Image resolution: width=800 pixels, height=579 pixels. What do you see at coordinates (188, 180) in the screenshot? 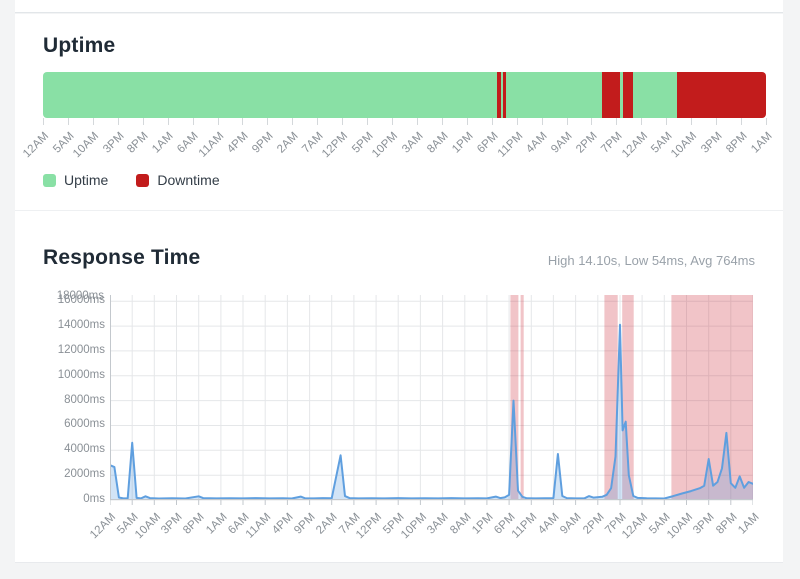
I see `legend-label: Downtime` at bounding box center [188, 180].